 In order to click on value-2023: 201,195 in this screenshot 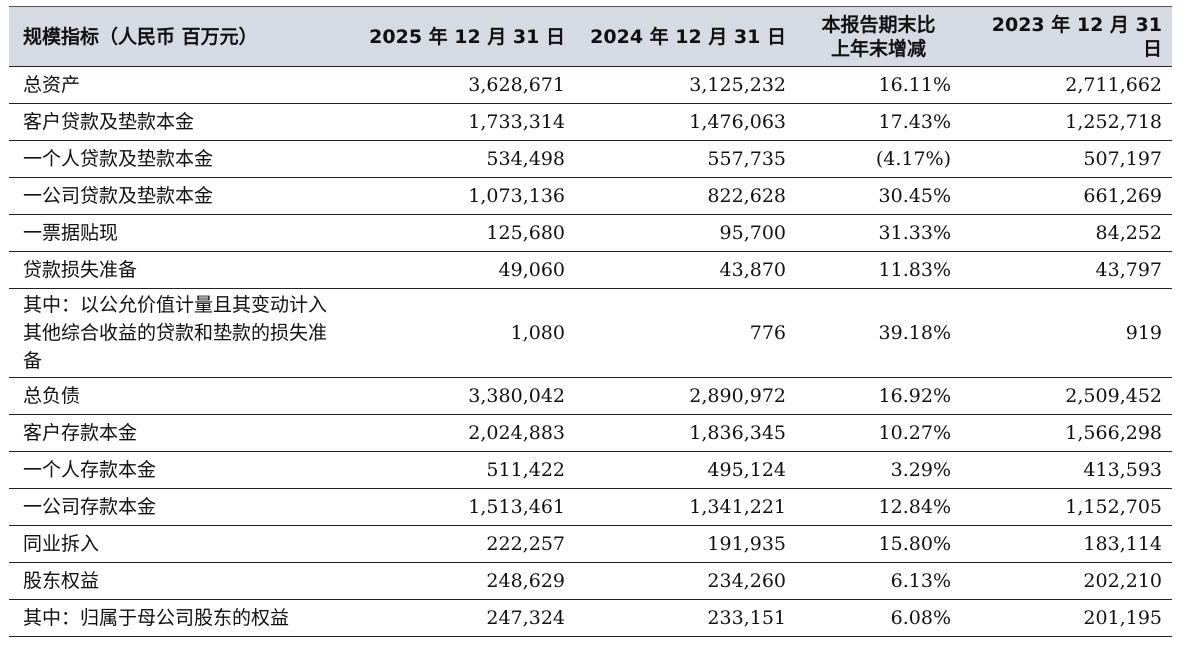, I will do `click(1066, 618)`.